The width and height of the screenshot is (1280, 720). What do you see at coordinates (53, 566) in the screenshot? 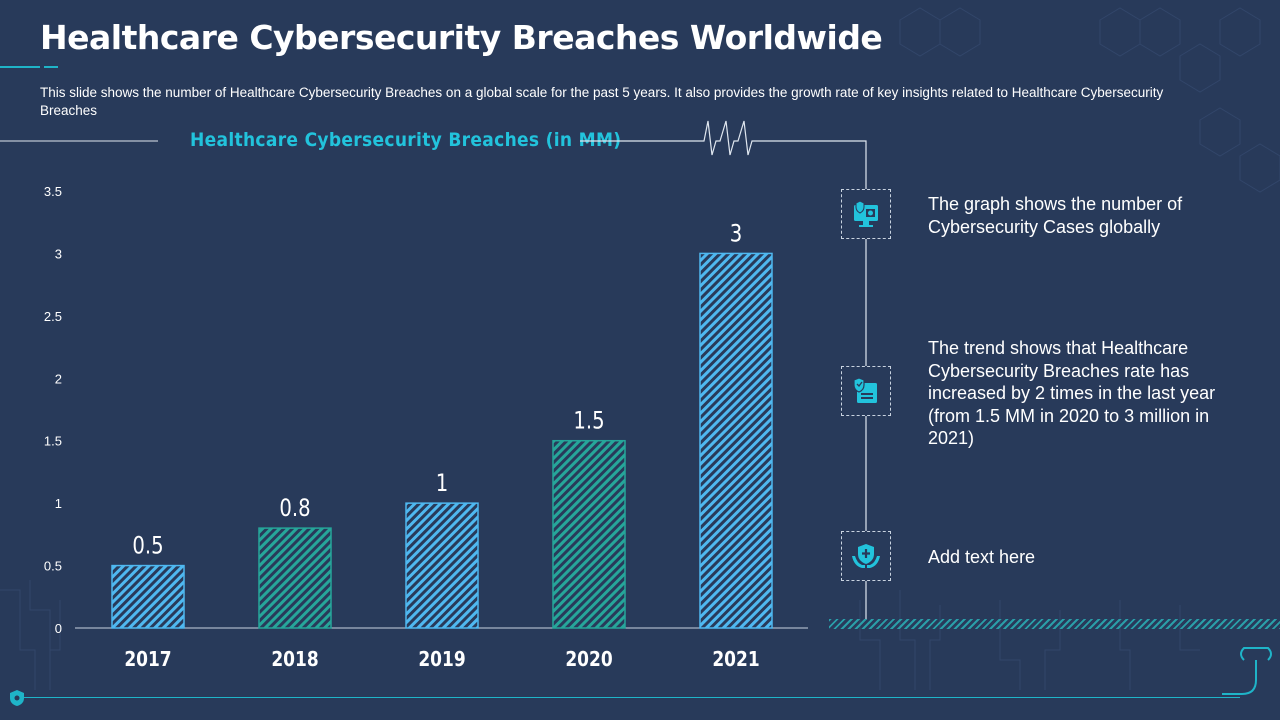
I see `y-tick-label: 0.5` at bounding box center [53, 566].